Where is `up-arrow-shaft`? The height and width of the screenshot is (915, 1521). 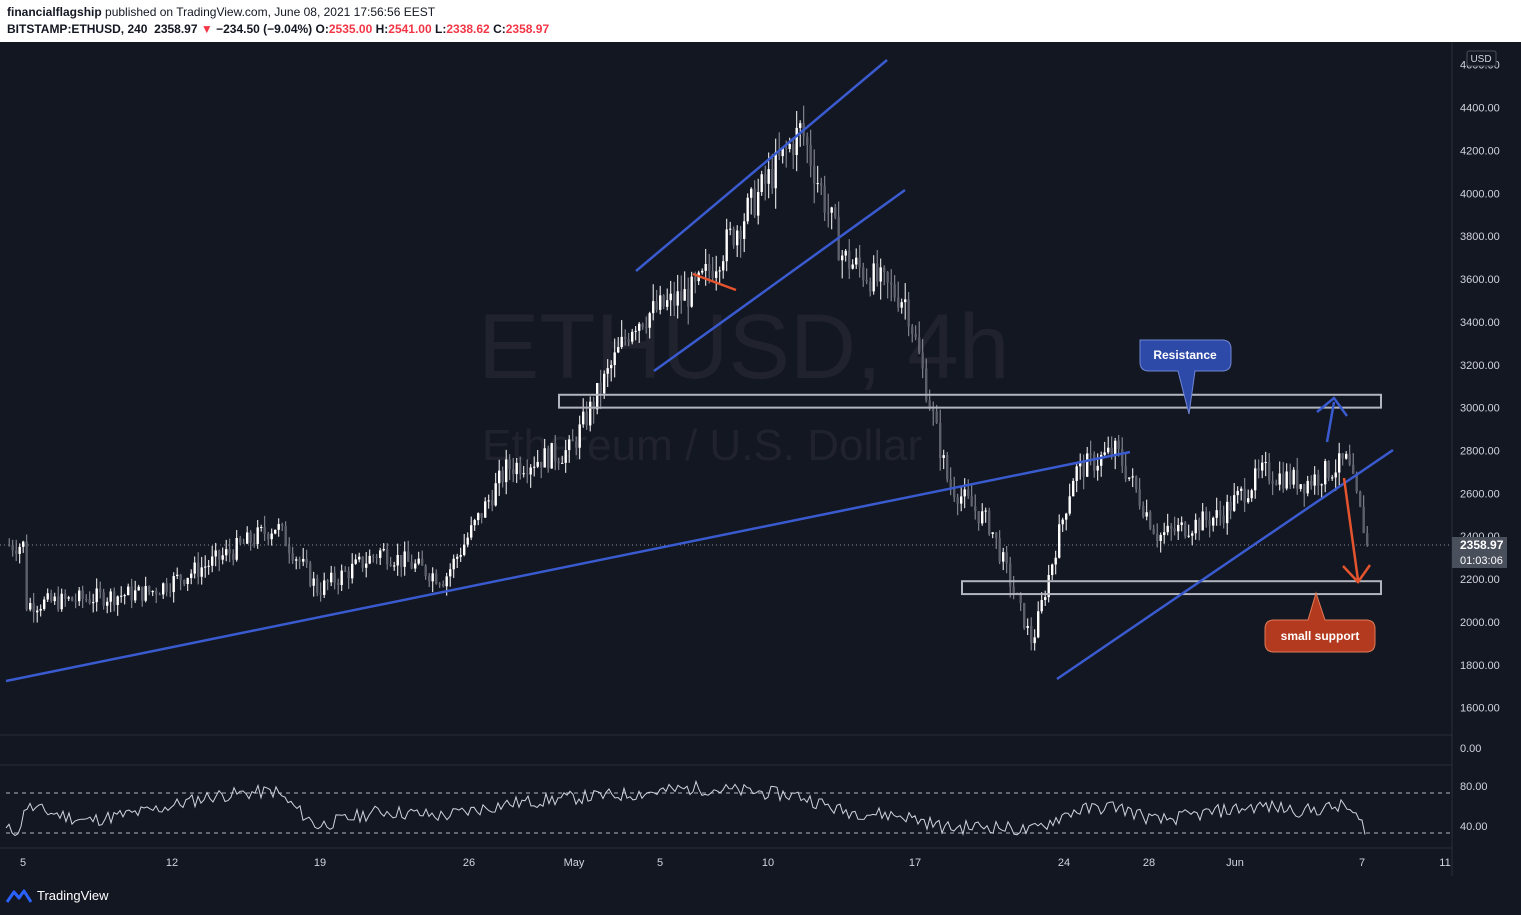 up-arrow-shaft is located at coordinates (1330, 422).